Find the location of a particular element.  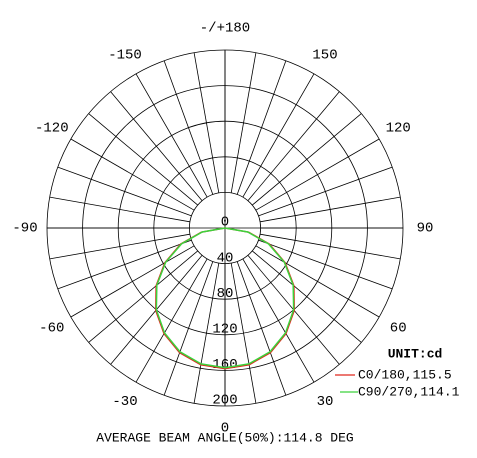

angle-tick-label: 0 is located at coordinates (225, 429).